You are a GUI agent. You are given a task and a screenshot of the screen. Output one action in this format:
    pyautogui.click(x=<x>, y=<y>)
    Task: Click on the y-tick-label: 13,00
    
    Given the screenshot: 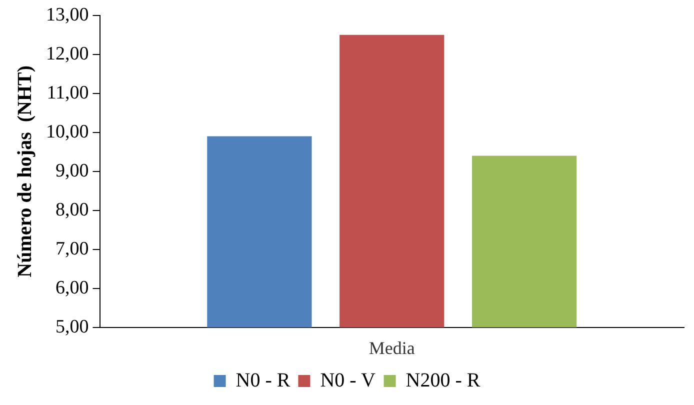 What is the action you would take?
    pyautogui.click(x=67, y=15)
    